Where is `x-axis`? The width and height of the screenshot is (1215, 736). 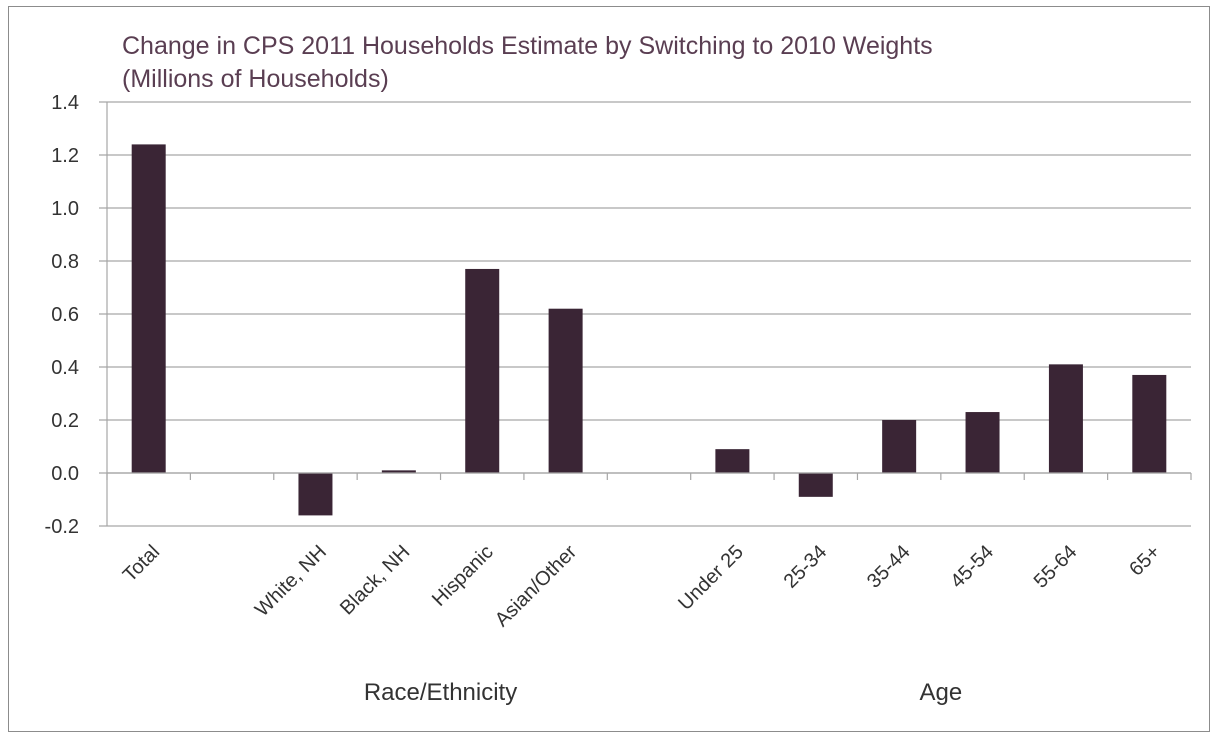 x-axis is located at coordinates (649, 476).